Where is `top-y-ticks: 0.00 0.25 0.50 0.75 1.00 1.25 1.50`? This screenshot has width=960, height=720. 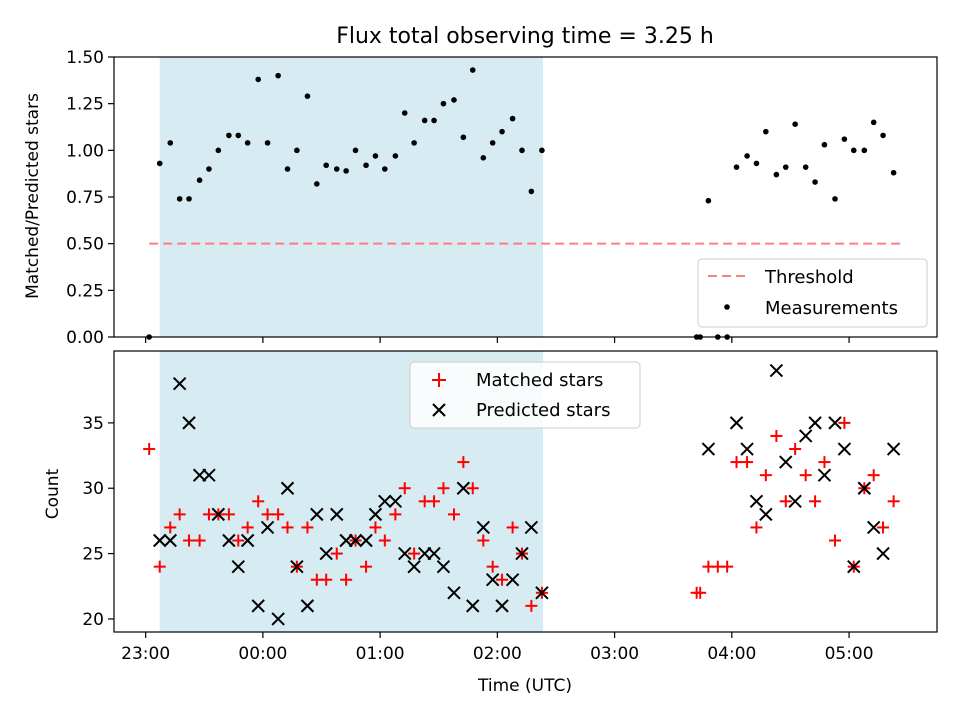 top-y-ticks: 0.00 0.25 0.50 0.75 1.00 1.25 1.50 is located at coordinates (90, 198).